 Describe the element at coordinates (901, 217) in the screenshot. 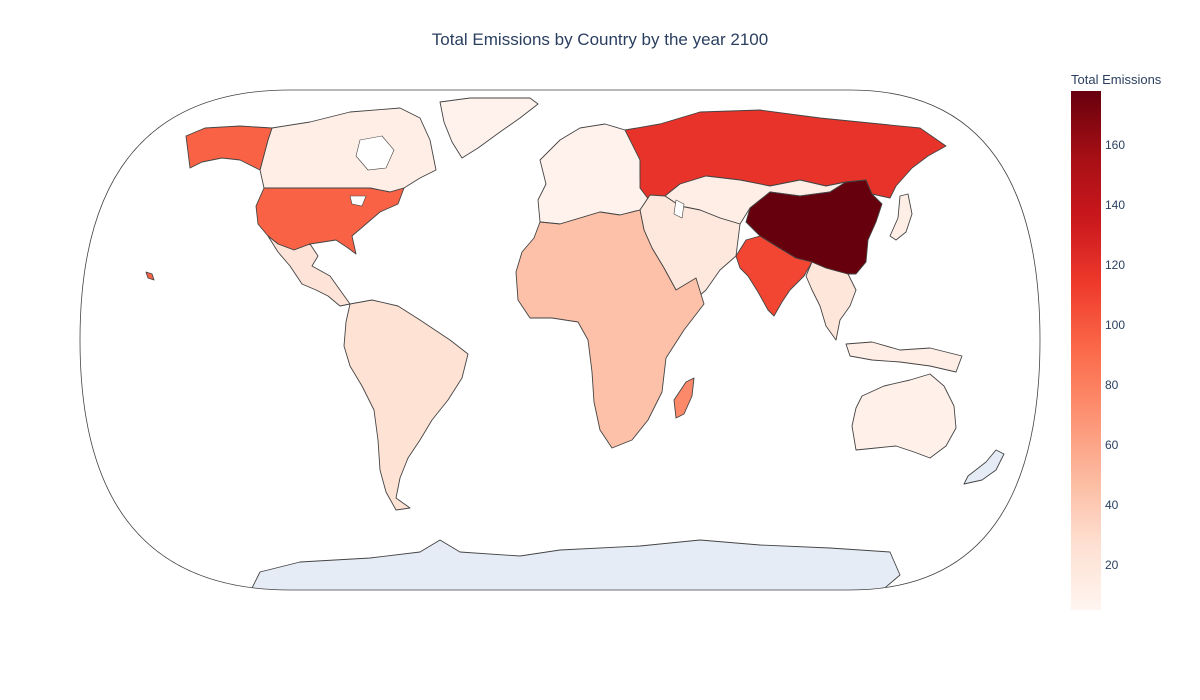

I see `region-japan` at that location.